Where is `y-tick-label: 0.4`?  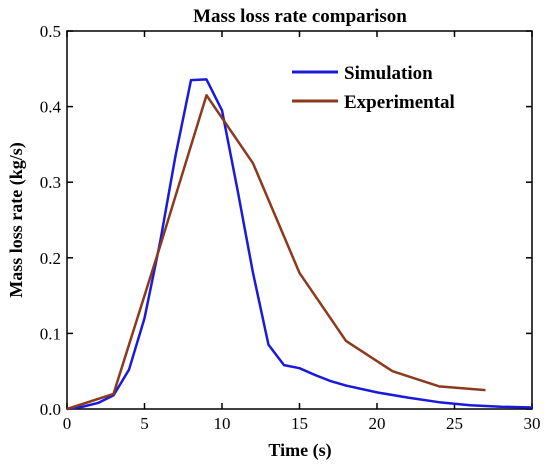
y-tick-label: 0.4 is located at coordinates (51, 107).